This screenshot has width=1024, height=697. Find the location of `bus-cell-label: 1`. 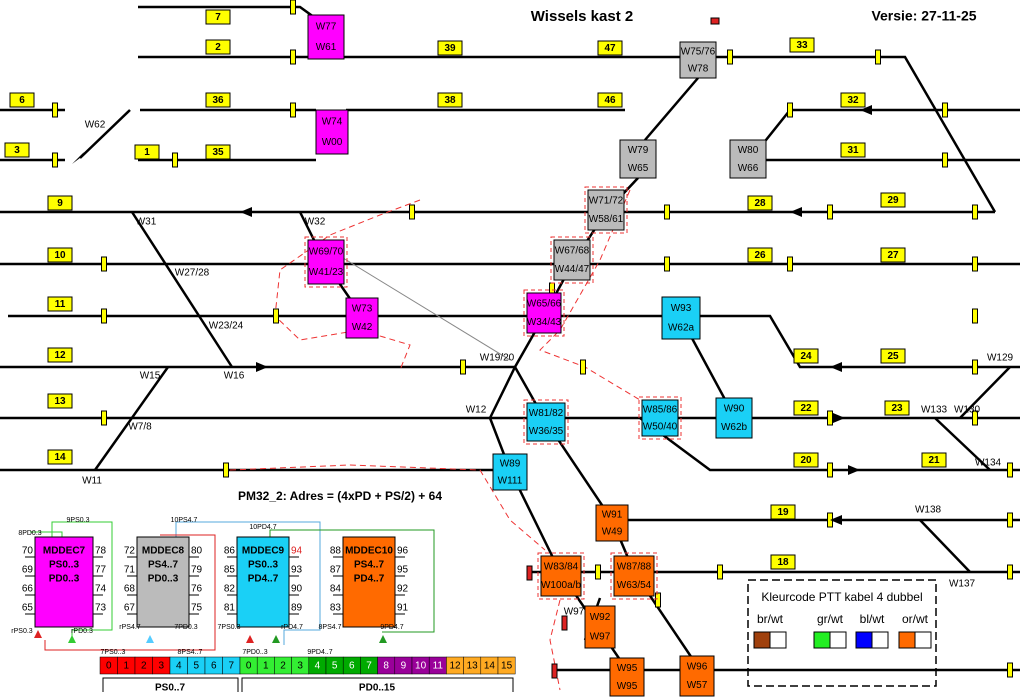

bus-cell-label: 1 is located at coordinates (126, 666).